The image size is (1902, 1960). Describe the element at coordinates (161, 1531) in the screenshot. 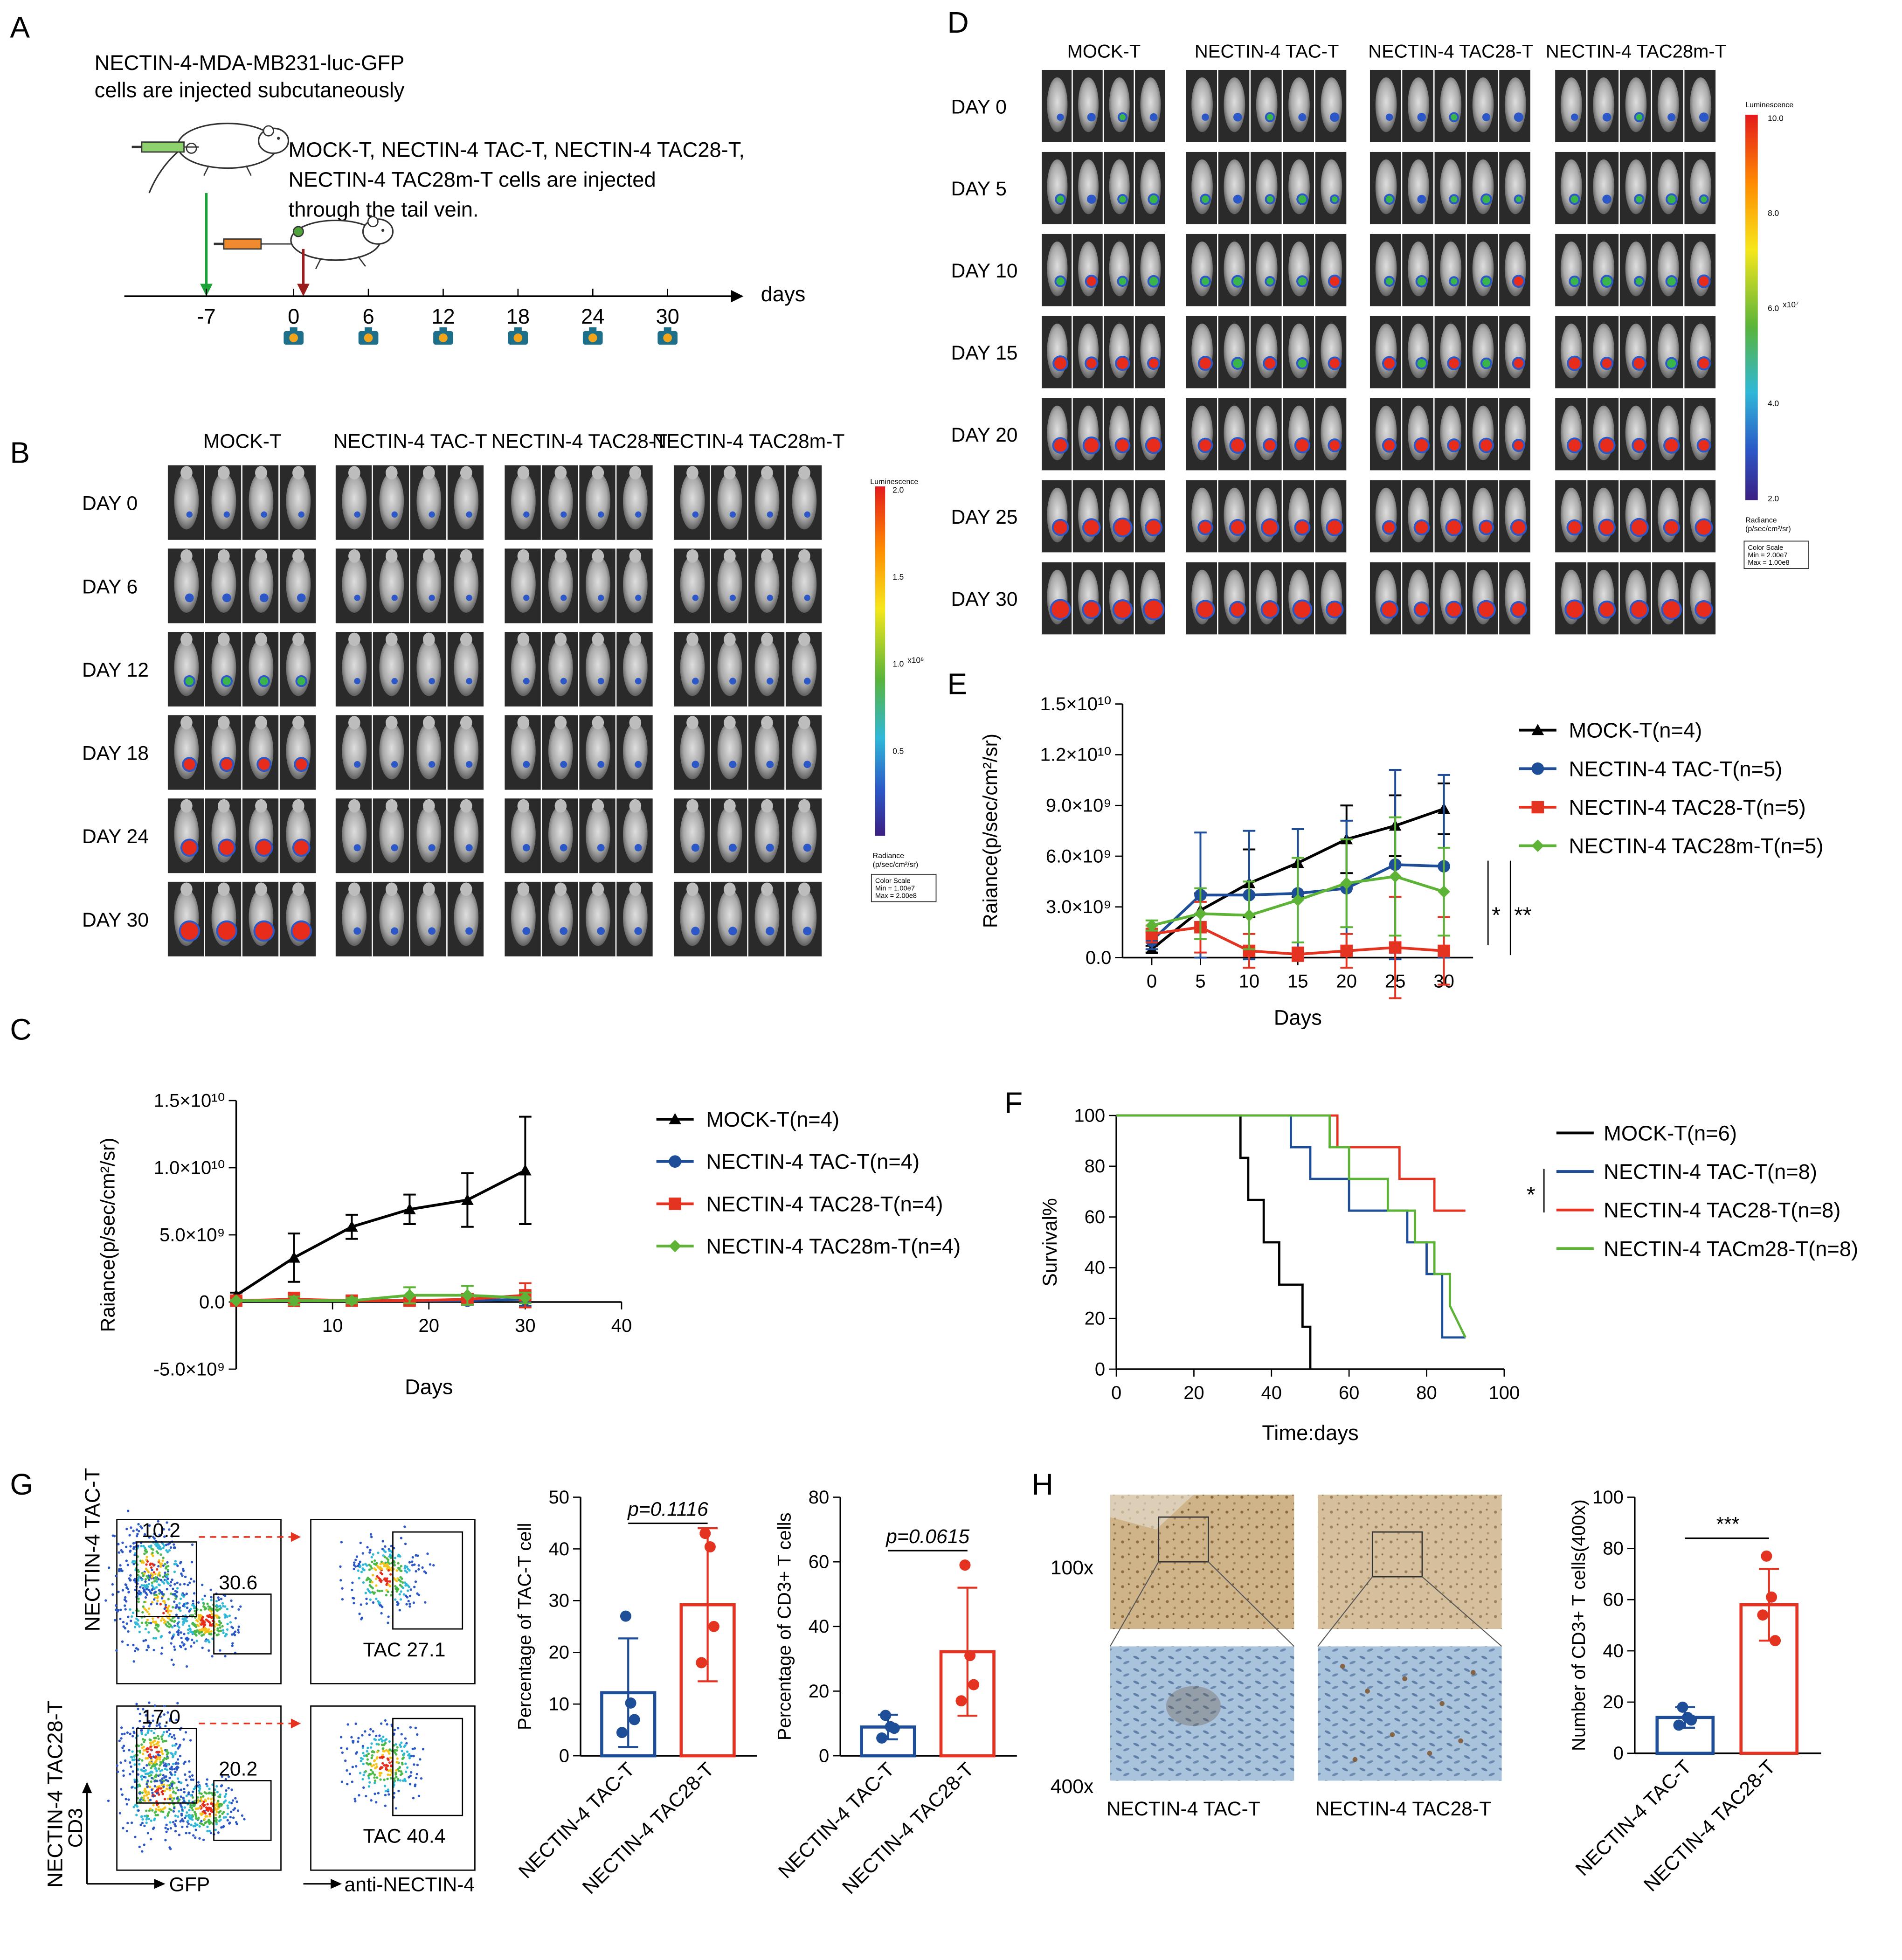

I see `gate-value: 10.2` at that location.